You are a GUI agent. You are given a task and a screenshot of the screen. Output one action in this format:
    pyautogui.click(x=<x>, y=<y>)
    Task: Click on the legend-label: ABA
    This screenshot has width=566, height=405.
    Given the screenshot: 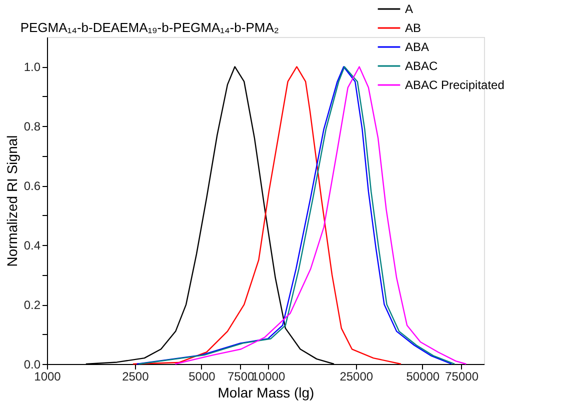 What is the action you would take?
    pyautogui.click(x=417, y=47)
    